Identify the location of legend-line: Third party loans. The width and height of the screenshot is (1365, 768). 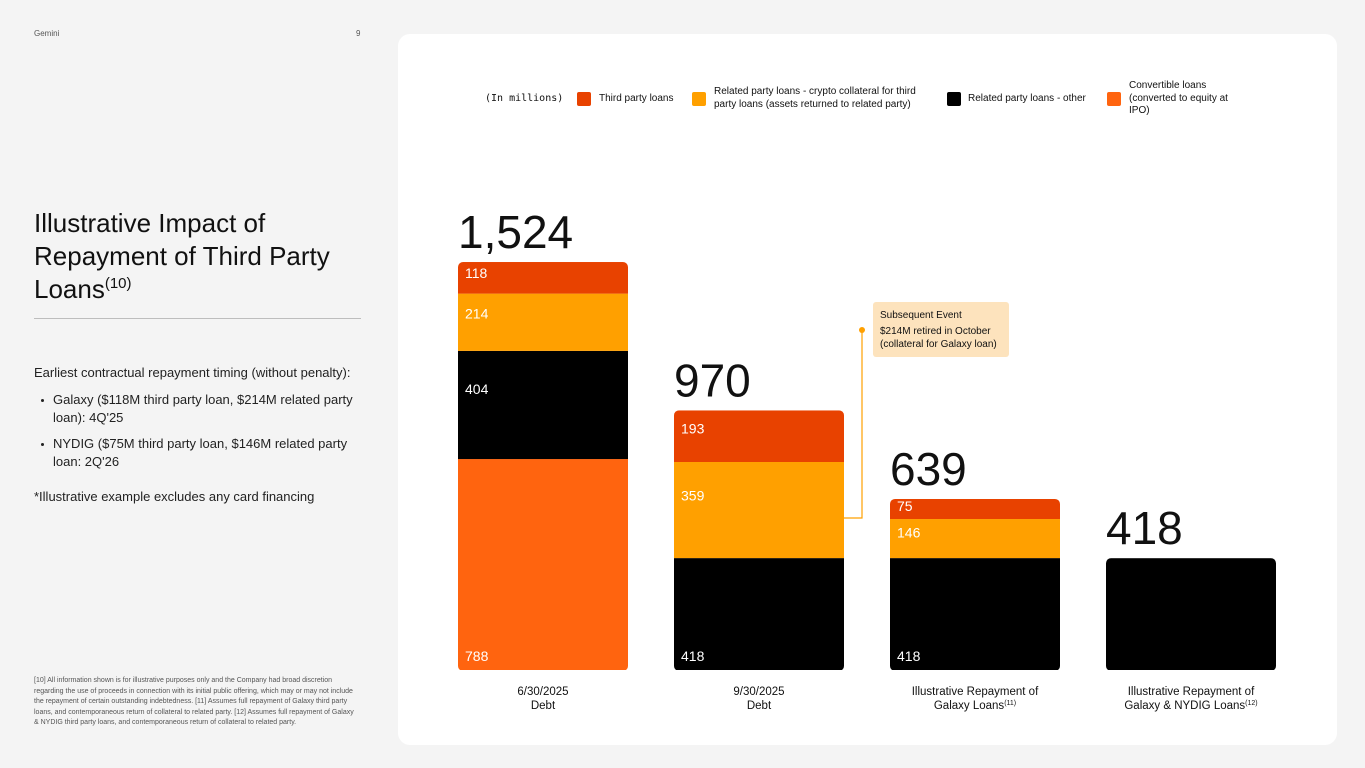
(636, 98).